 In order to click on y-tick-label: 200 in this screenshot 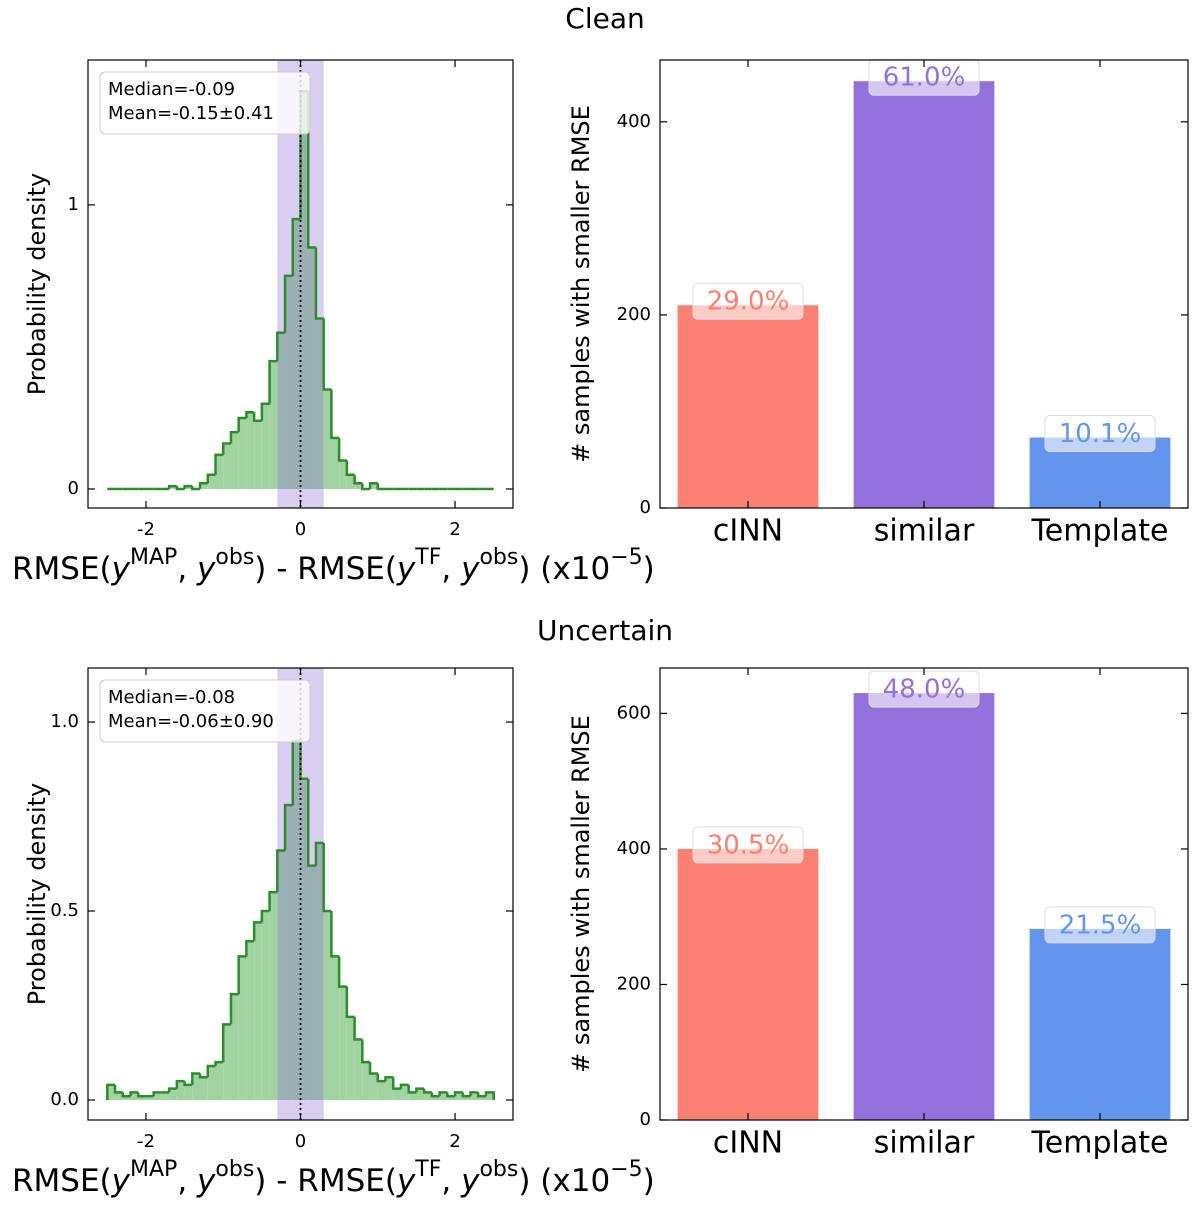, I will do `click(634, 983)`.